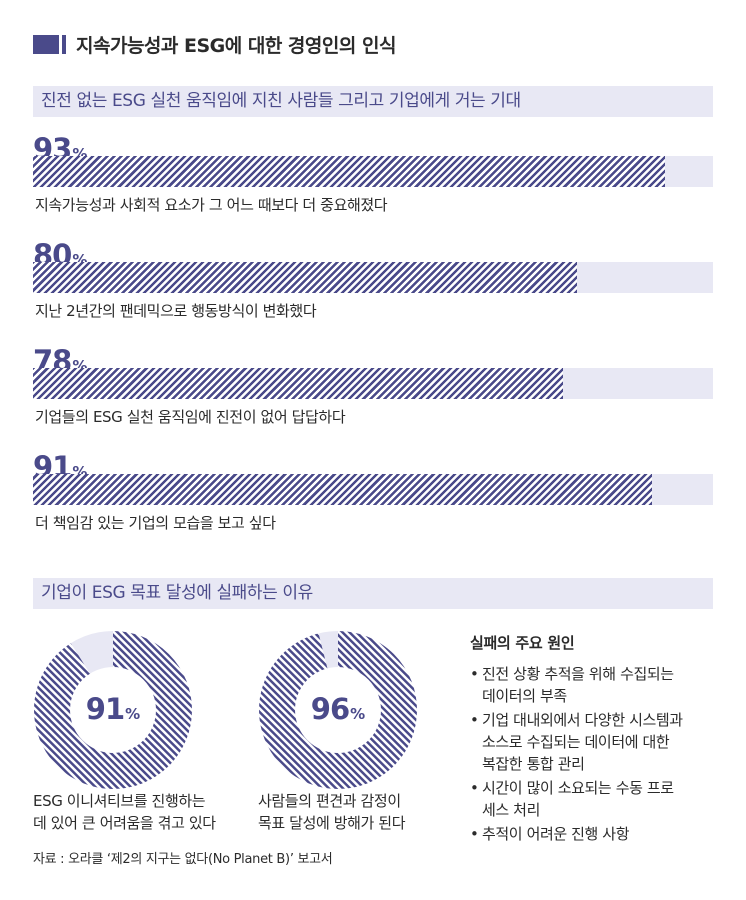 This screenshot has width=746, height=900. Describe the element at coordinates (332, 823) in the screenshot. I see `donut-caption-line: 목표 달성에 방해가 된다` at that location.